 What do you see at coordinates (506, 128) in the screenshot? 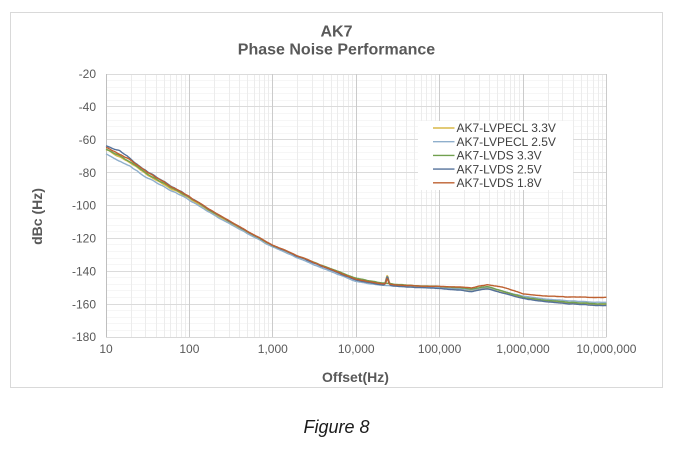
I see `svg-text: AK7-LVPECL 3.3V` at bounding box center [506, 128].